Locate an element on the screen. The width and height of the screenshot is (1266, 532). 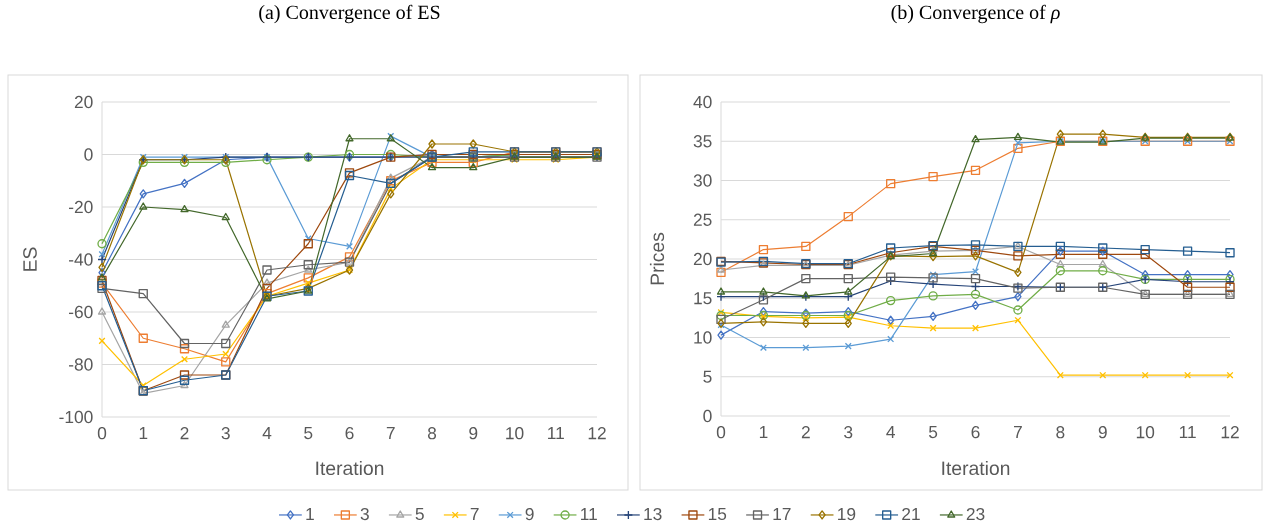
y-tick-label: 30 is located at coordinates (702, 180).